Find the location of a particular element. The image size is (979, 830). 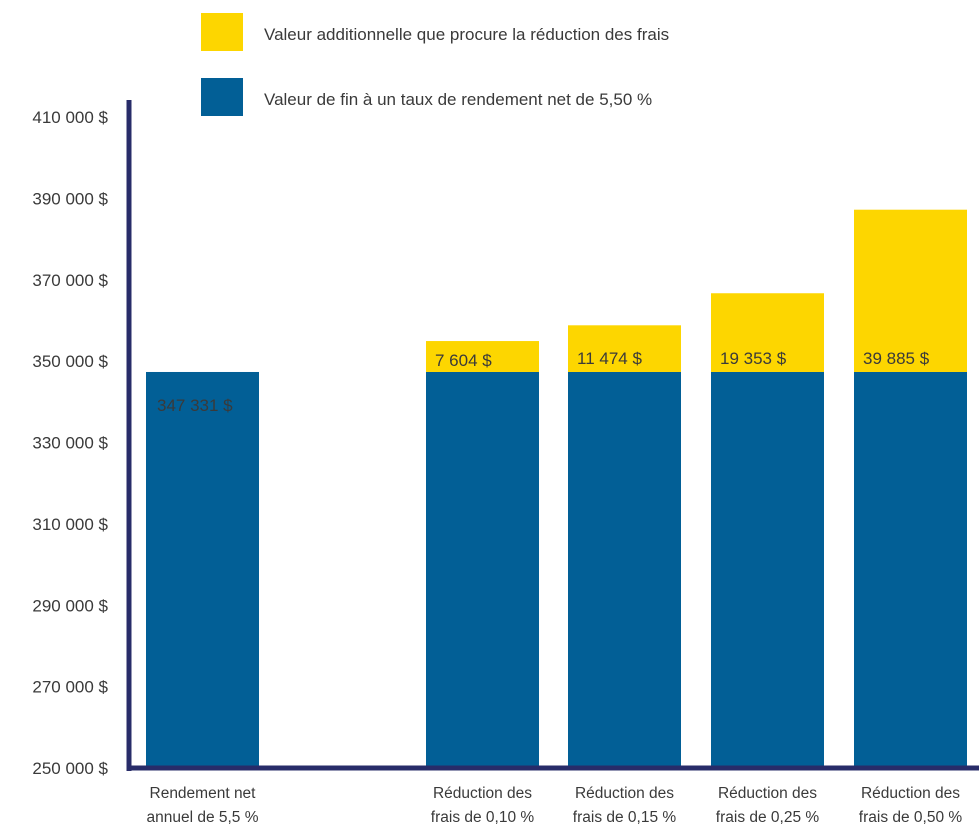

data-label: 39 885 $ is located at coordinates (896, 358).